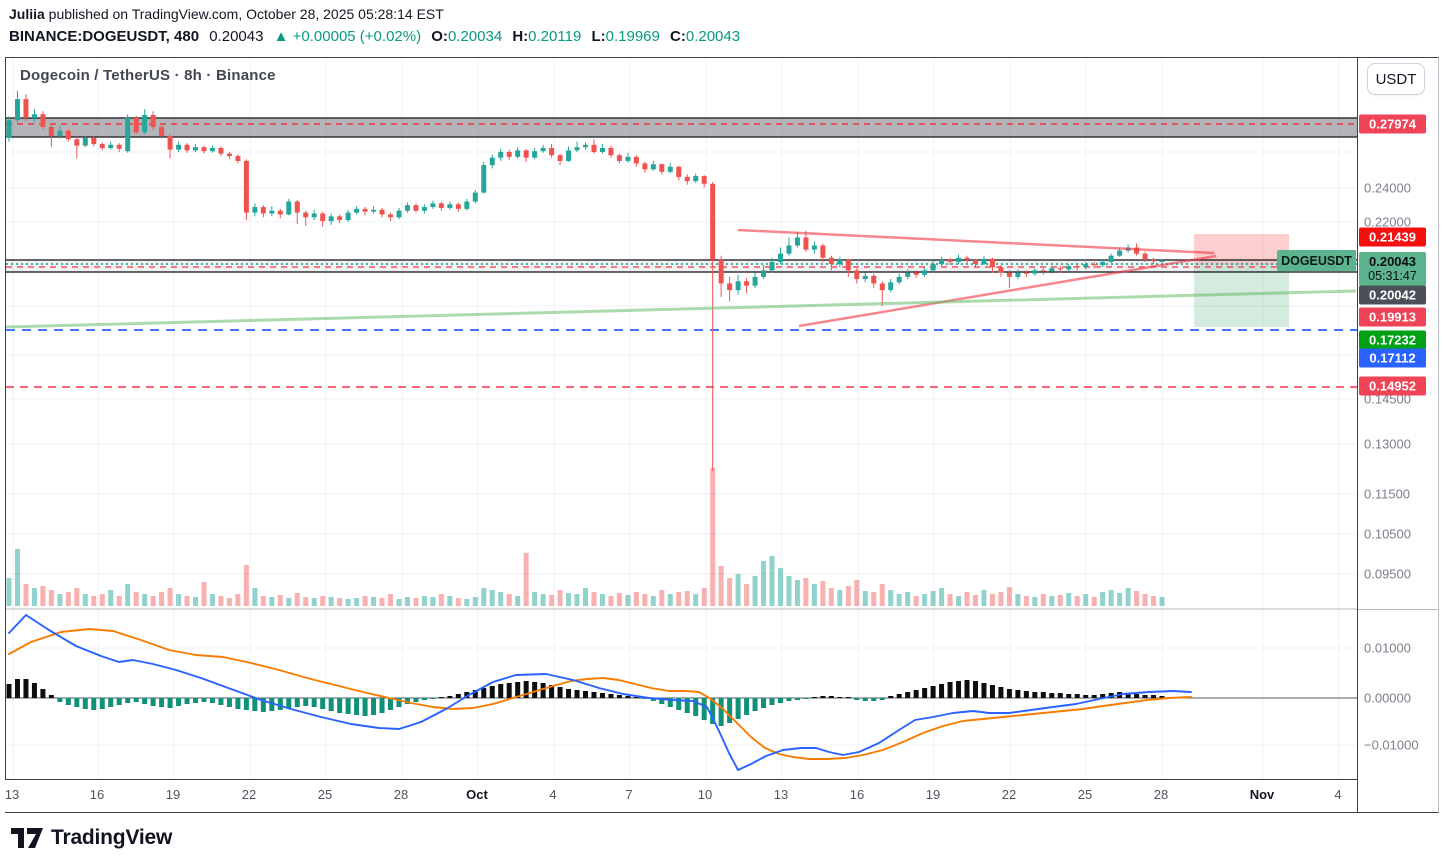 This screenshot has width=1443, height=862. What do you see at coordinates (1387, 188) in the screenshot?
I see `price-tick-label: 0.24000` at bounding box center [1387, 188].